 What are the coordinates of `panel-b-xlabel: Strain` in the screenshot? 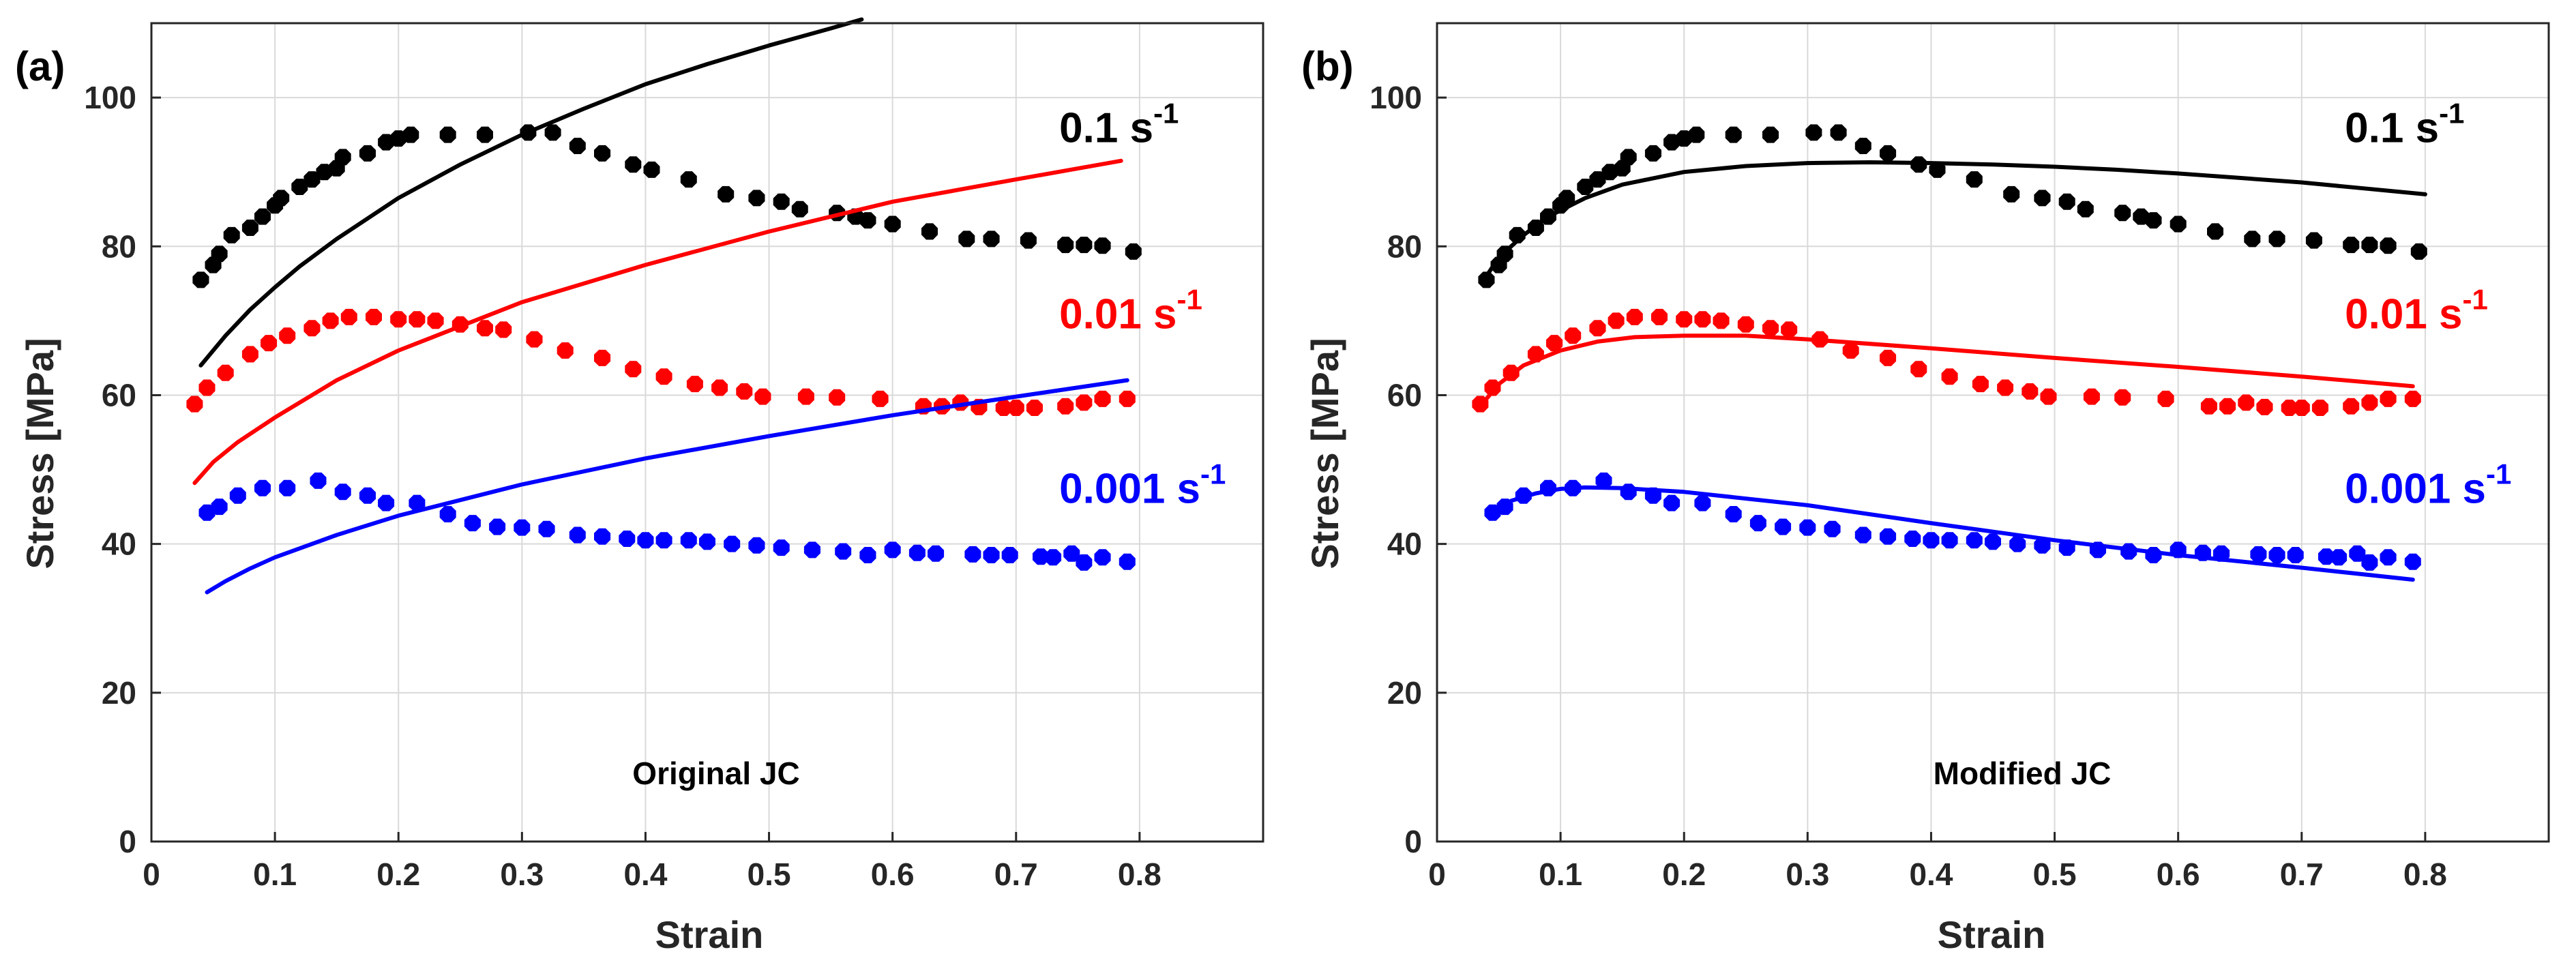 It's located at (1992, 934).